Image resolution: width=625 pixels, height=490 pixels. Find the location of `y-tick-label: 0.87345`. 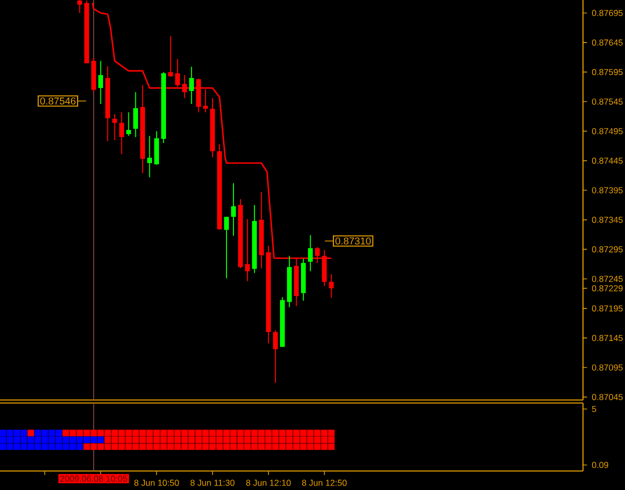

y-tick-label: 0.87345 is located at coordinates (607, 219).